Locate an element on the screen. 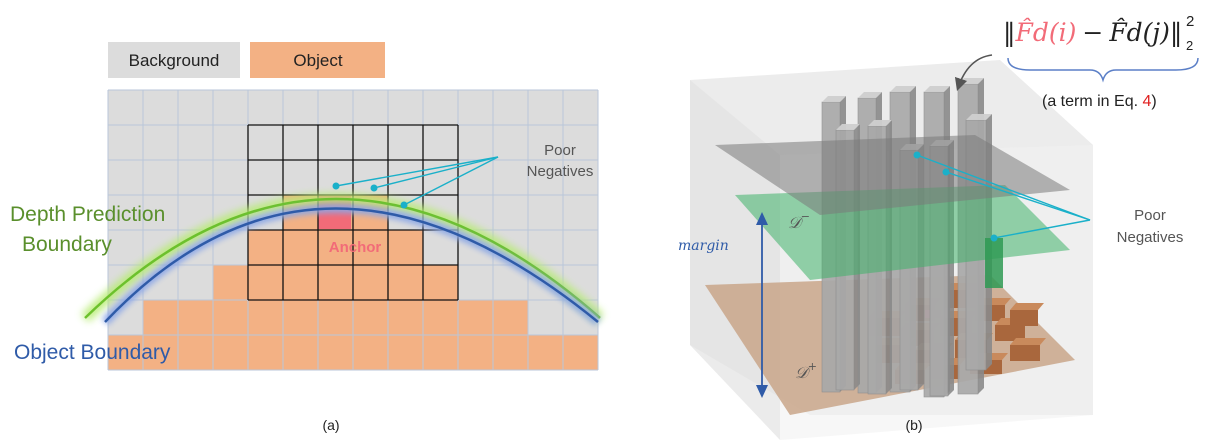 Image resolution: width=1206 pixels, height=444 pixels. caption-a: (a) is located at coordinates (330, 425).